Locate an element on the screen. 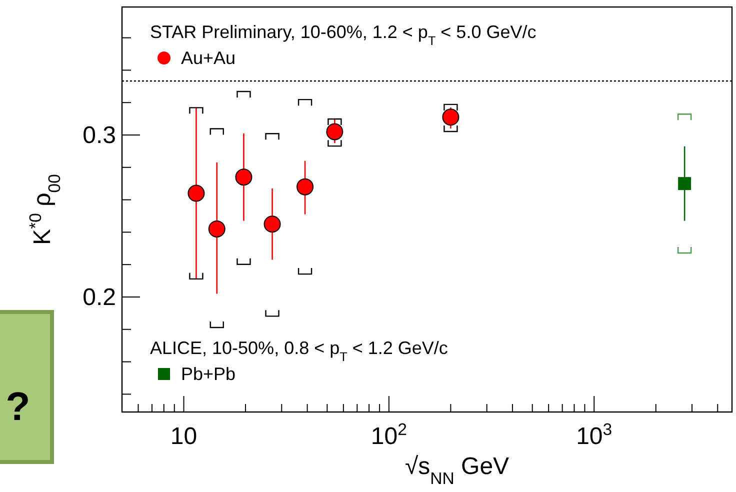 This screenshot has height=492, width=736. x-tick-label: 10$^{3}$ is located at coordinates (594, 435).